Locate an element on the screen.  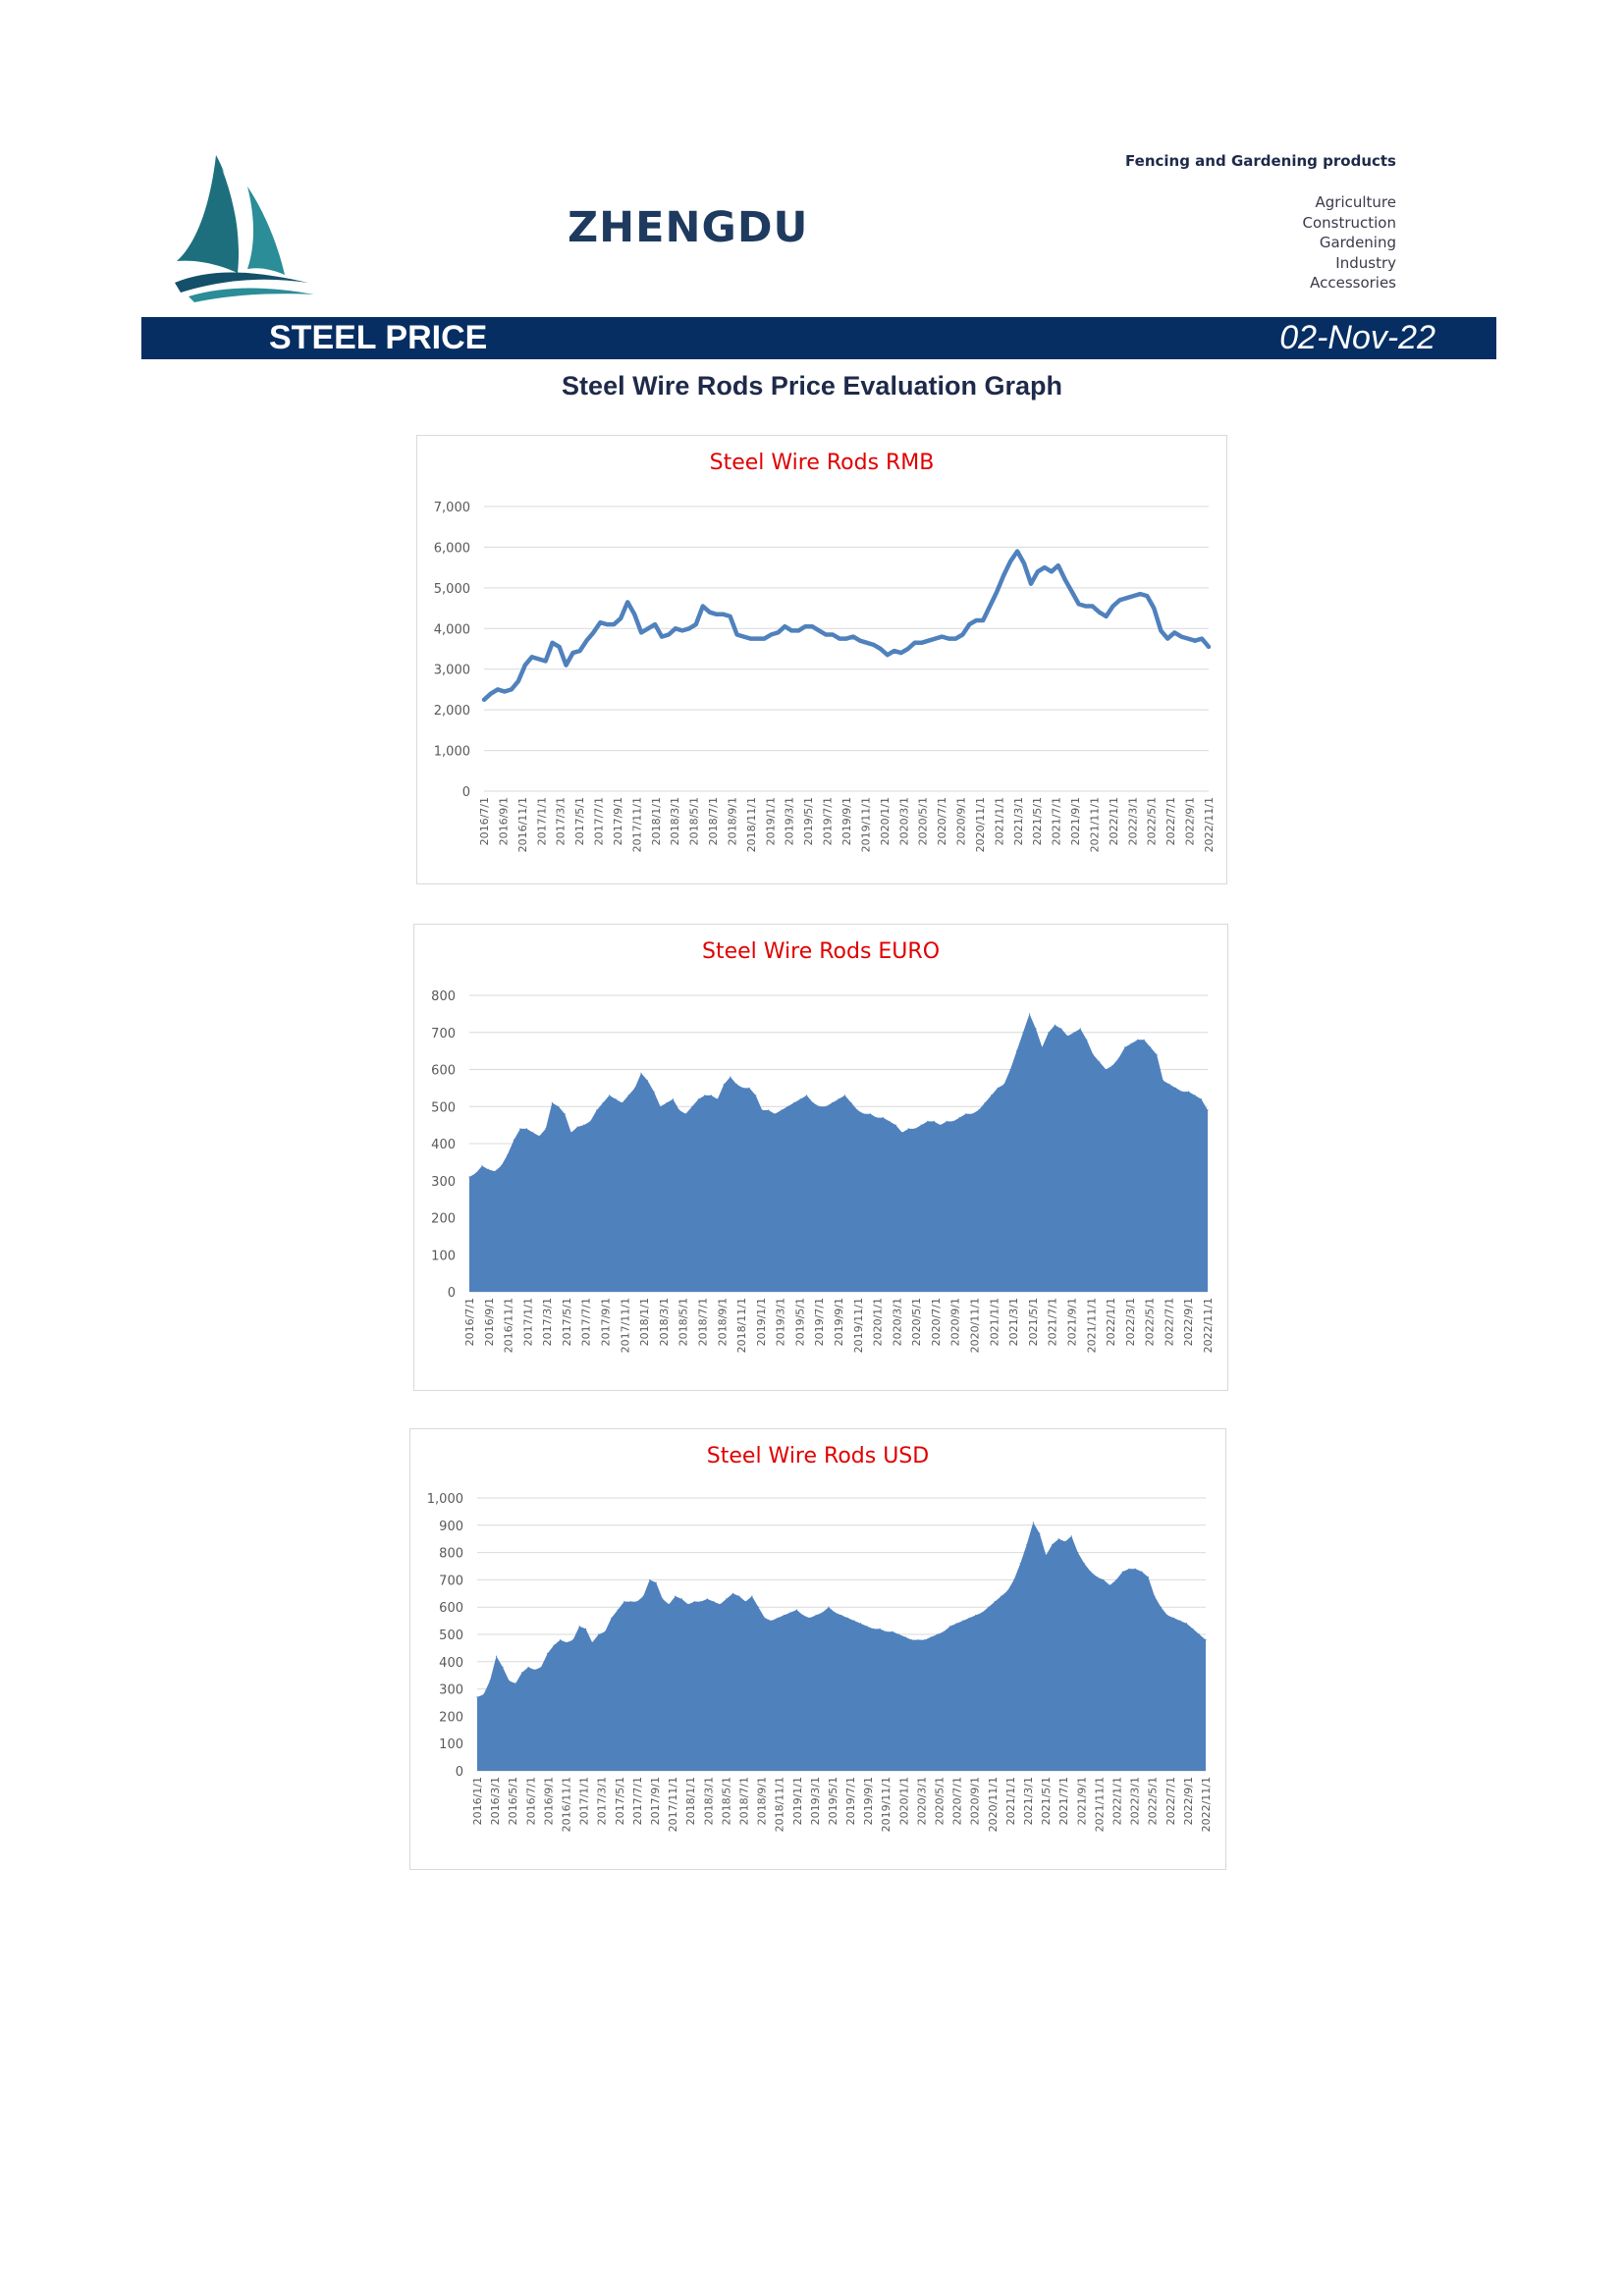
y-tick-label: 2,000 is located at coordinates (452, 712).